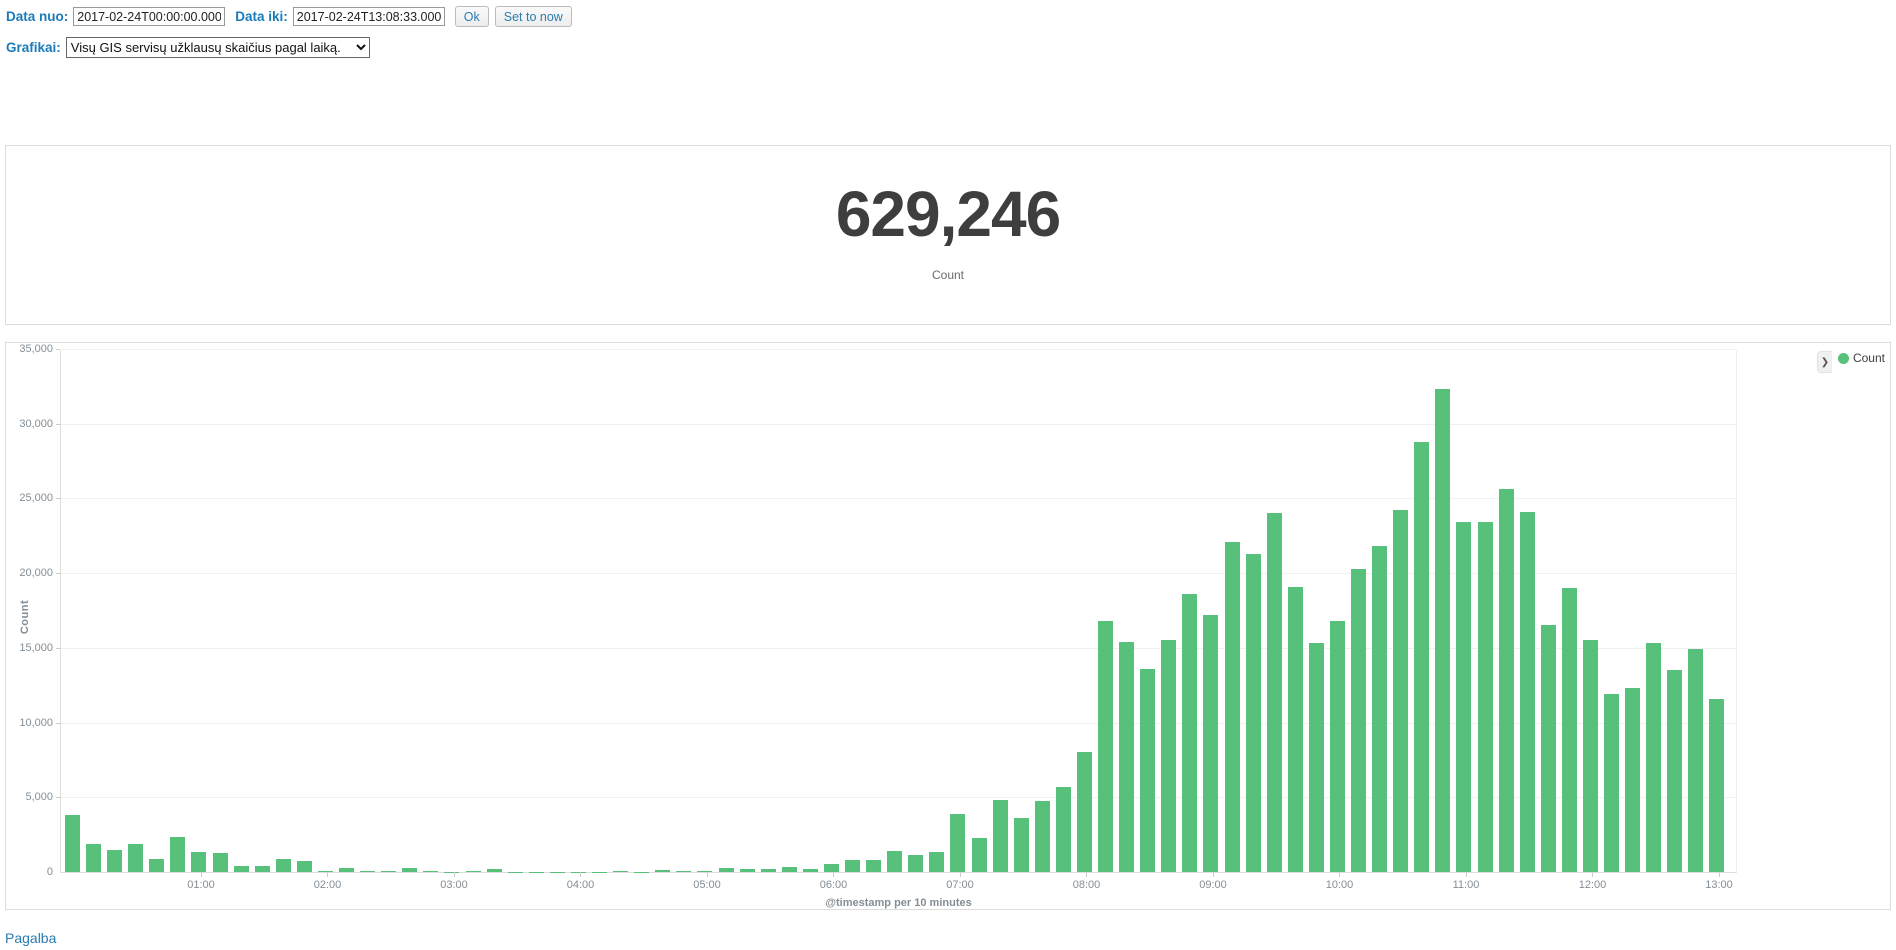  Describe the element at coordinates (951, 16) in the screenshot. I see `date-range-row: Data nuo: Data iki: Ok Set to now` at that location.